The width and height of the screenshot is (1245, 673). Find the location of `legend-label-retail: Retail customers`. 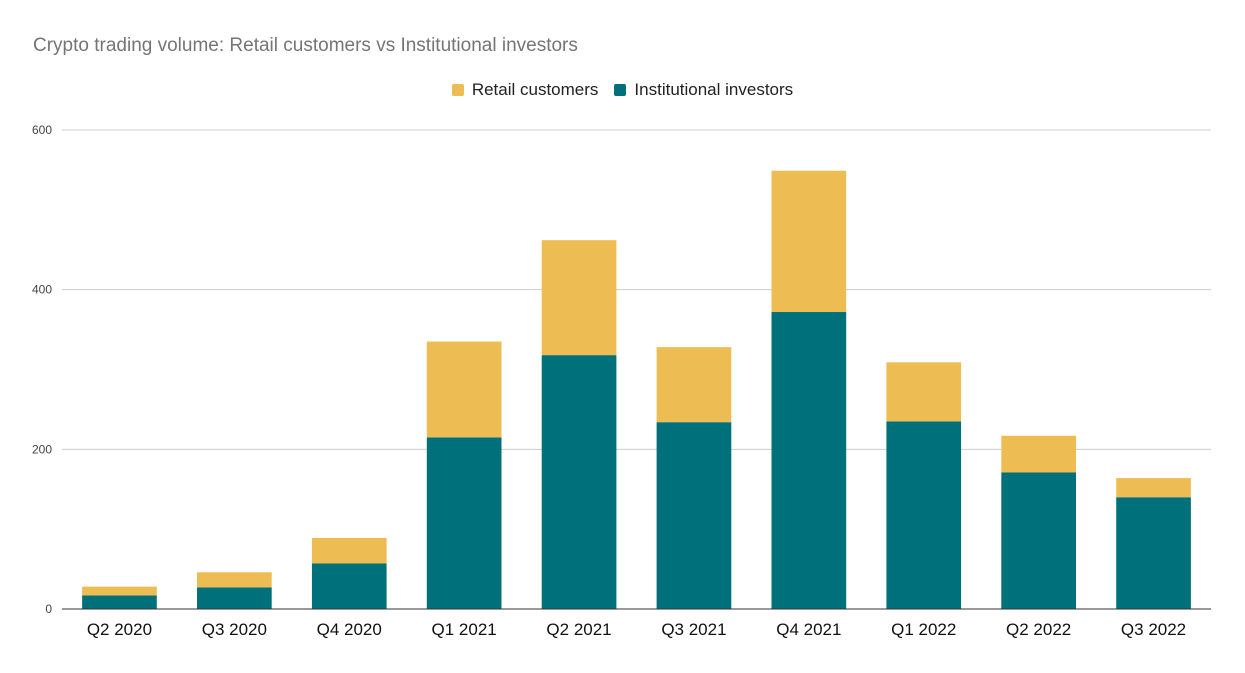

legend-label-retail: Retail customers is located at coordinates (535, 89).